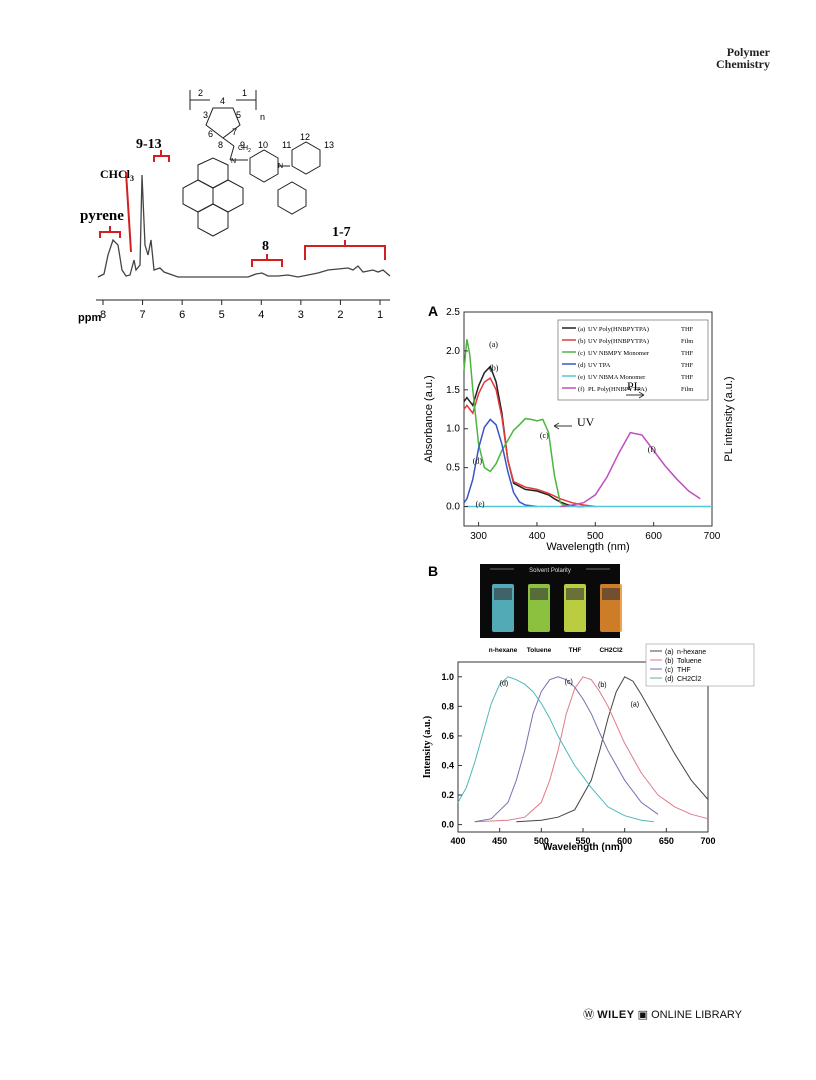 This screenshot has width=816, height=1080. Describe the element at coordinates (583, 847) in the screenshot. I see `panel-b-xlabel: Wavelength (nm)` at that location.